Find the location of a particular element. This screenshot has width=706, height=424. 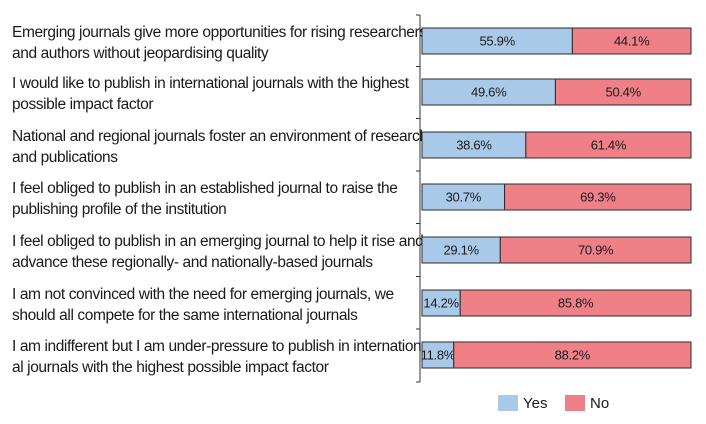

data-label: 88.2% is located at coordinates (573, 354).